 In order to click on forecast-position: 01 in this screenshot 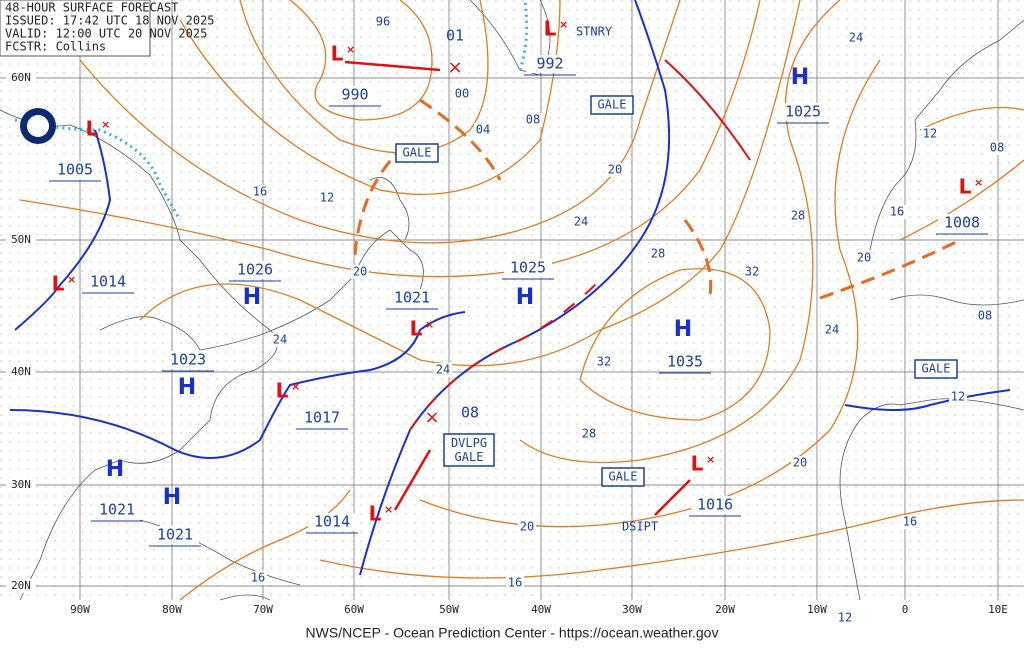, I will do `click(455, 36)`.